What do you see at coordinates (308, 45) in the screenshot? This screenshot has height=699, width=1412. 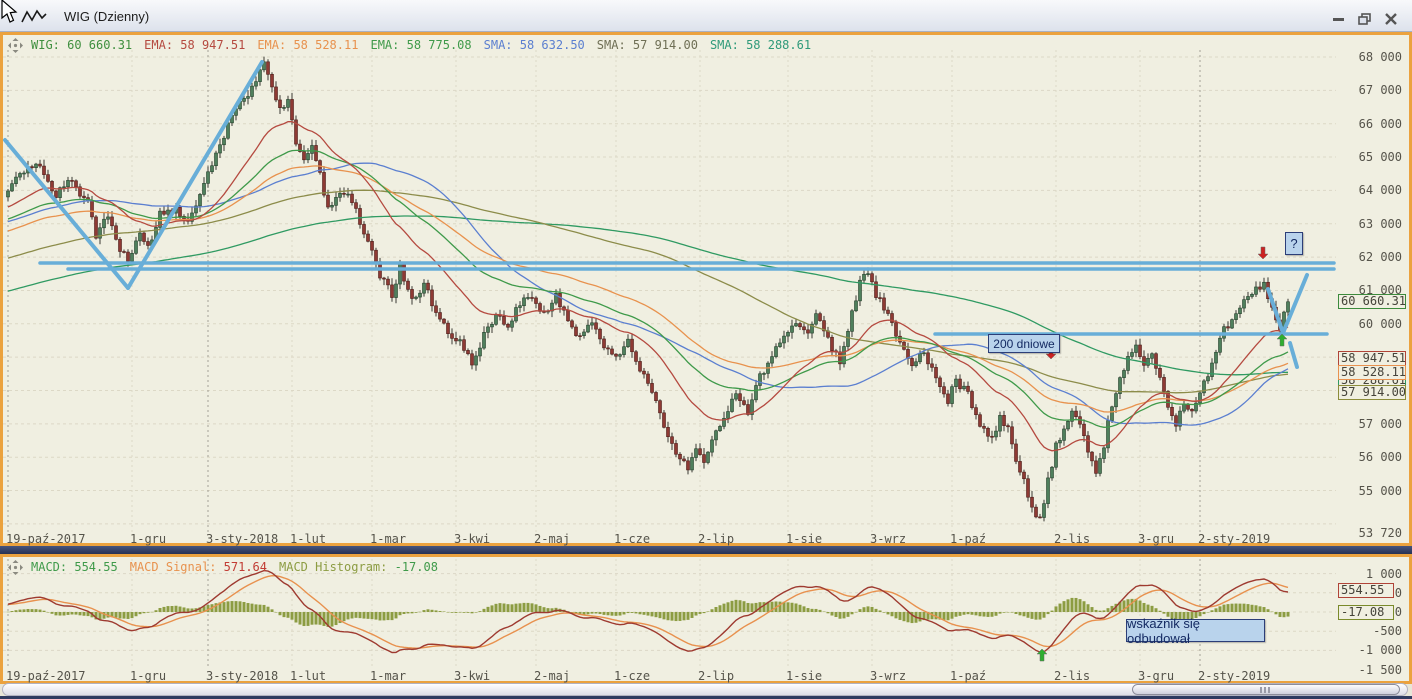 I see `indicator-reading: EMA: 58 528.11` at bounding box center [308, 45].